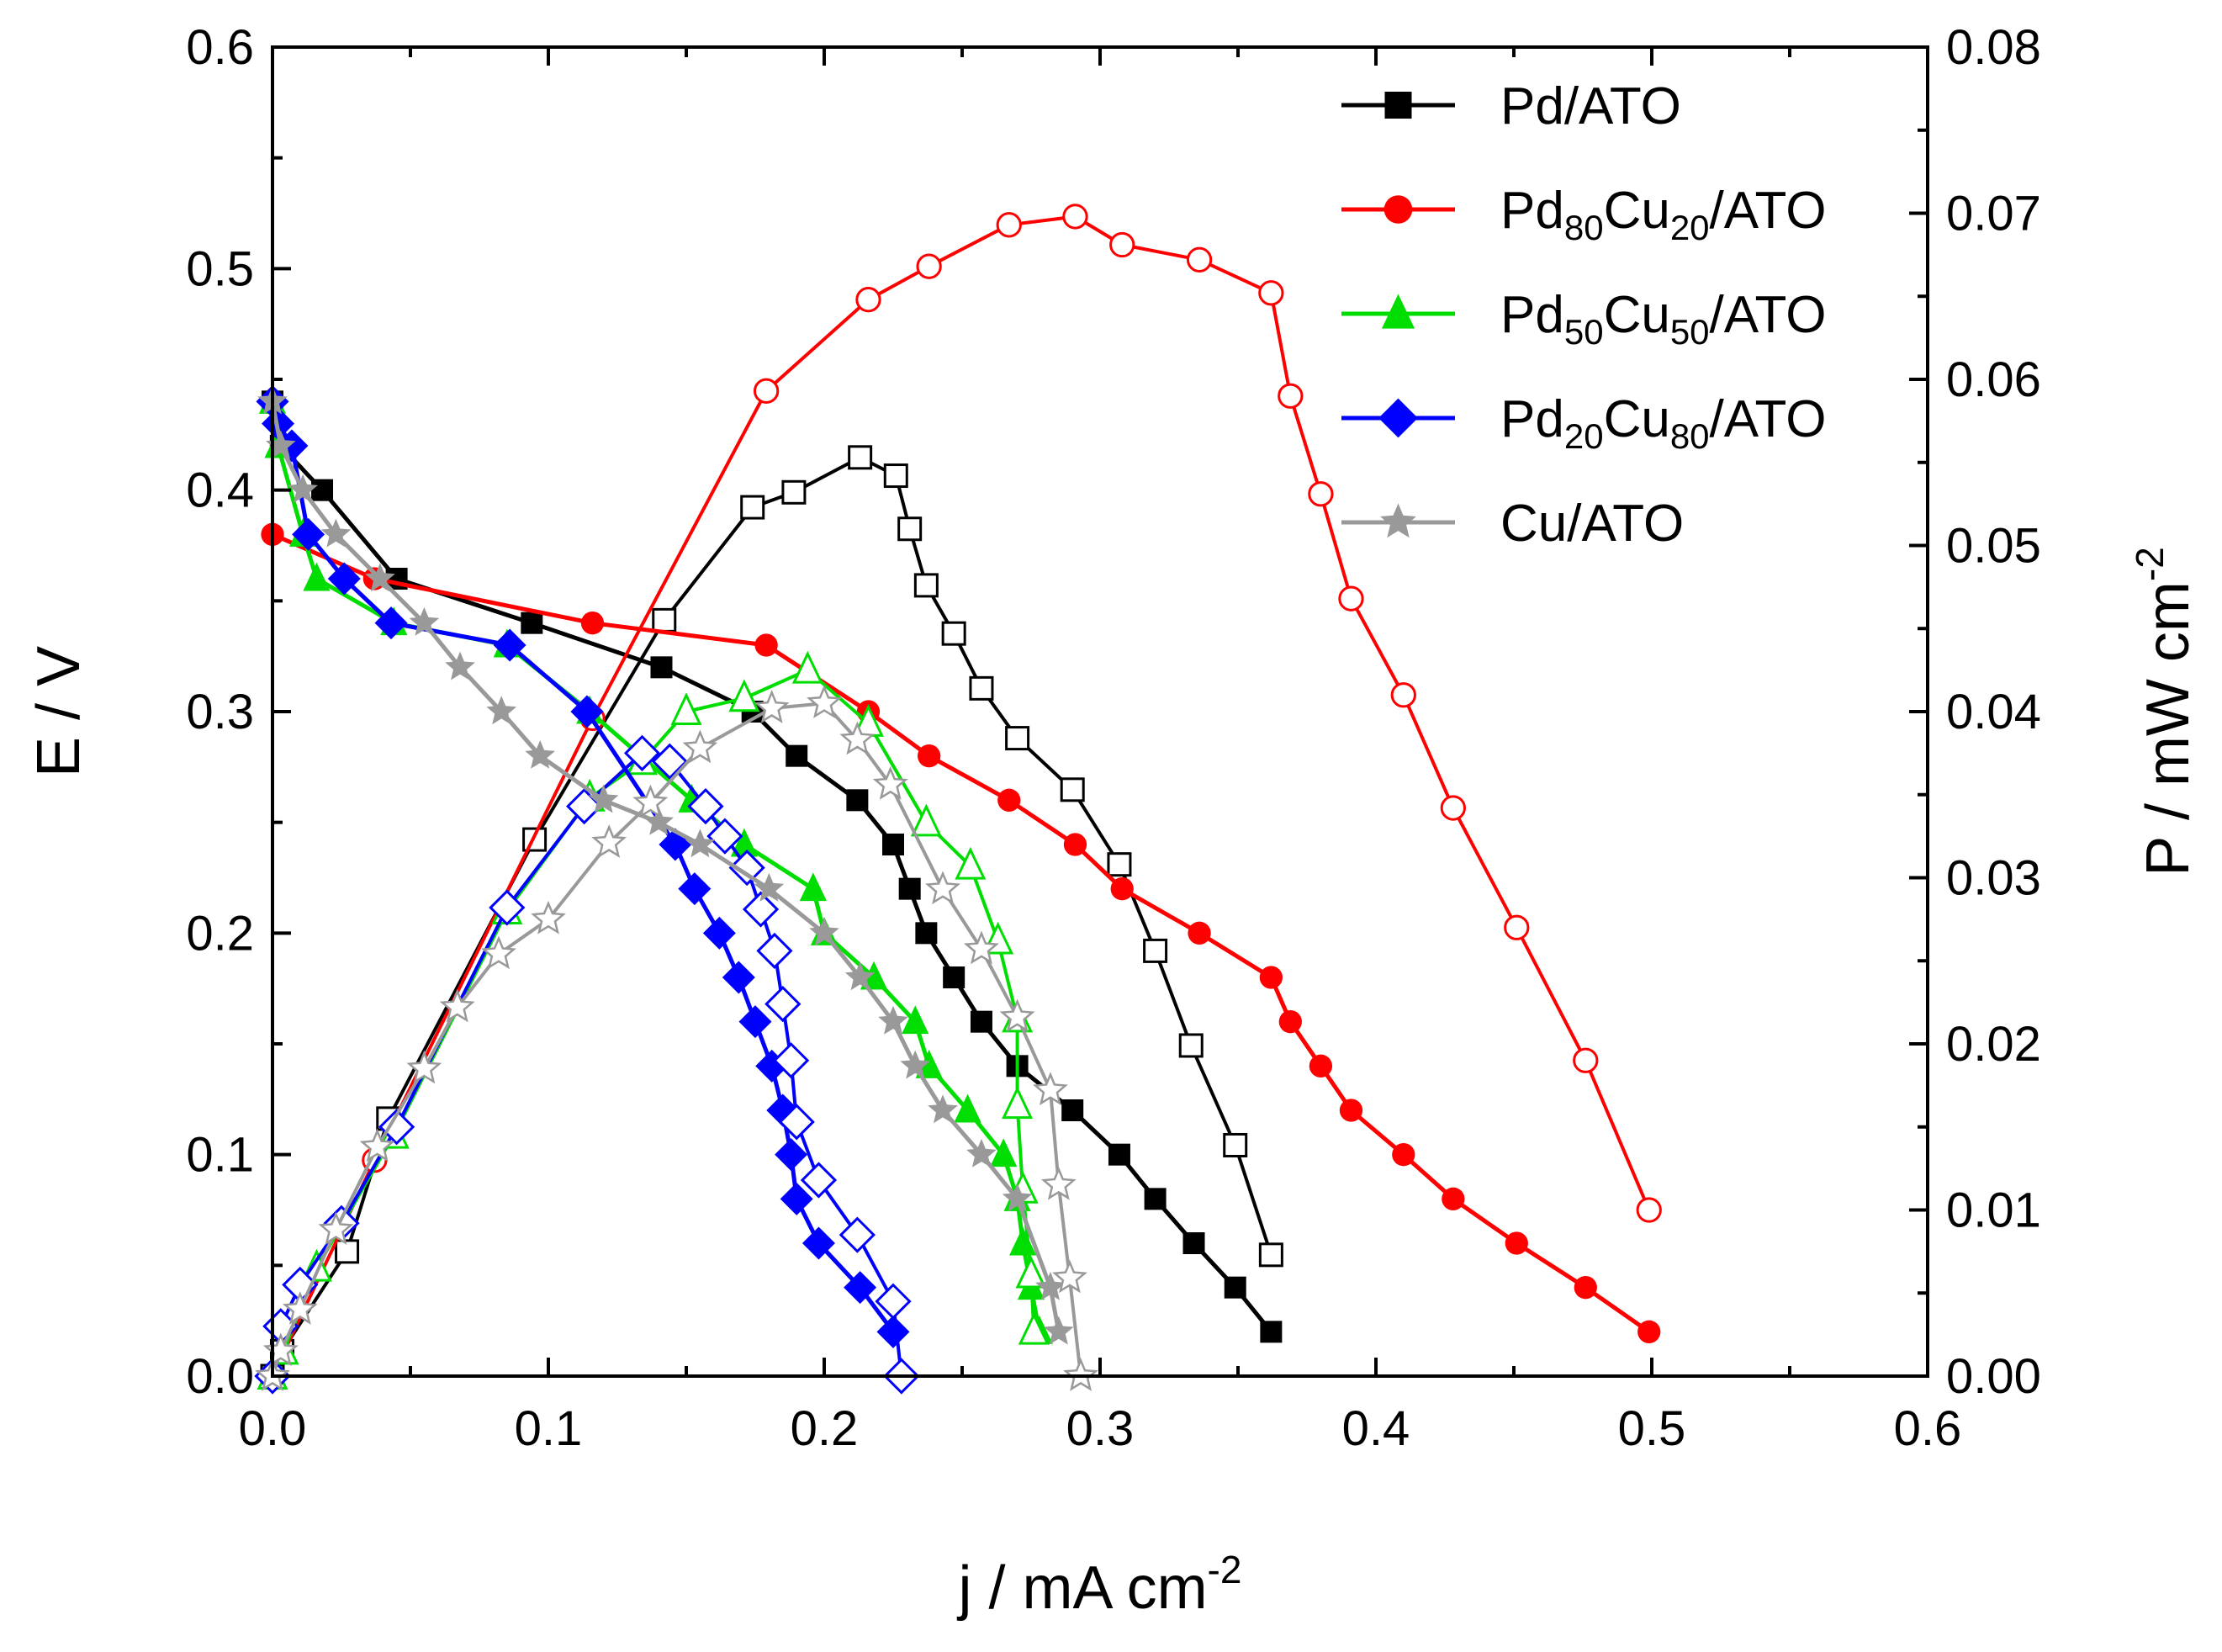 This screenshot has height=1652, width=2222. Describe the element at coordinates (1993, 379) in the screenshot. I see `y-right-tick-label: 0.06` at that location.